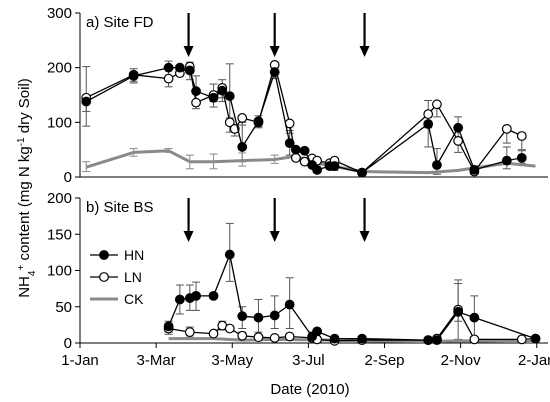 This screenshot has width=550, height=402. What do you see at coordinates (59, 13) in the screenshot?
I see `y-tick-label: 300` at bounding box center [59, 13].